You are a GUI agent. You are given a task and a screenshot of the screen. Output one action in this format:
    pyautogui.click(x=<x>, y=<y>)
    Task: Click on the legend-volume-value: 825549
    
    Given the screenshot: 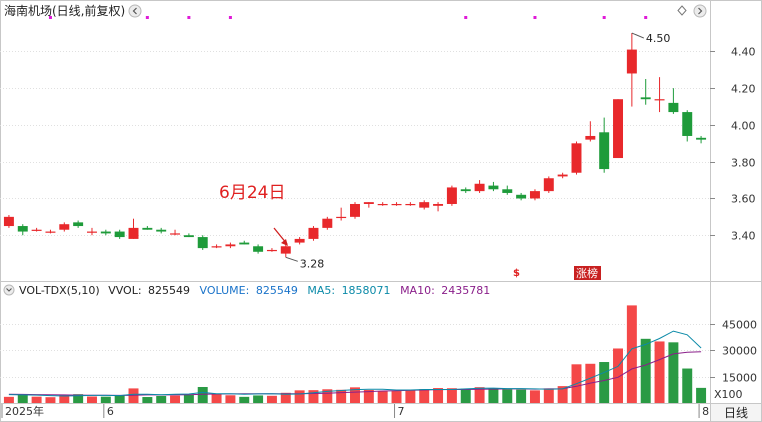 What is the action you would take?
    pyautogui.click(x=277, y=290)
    